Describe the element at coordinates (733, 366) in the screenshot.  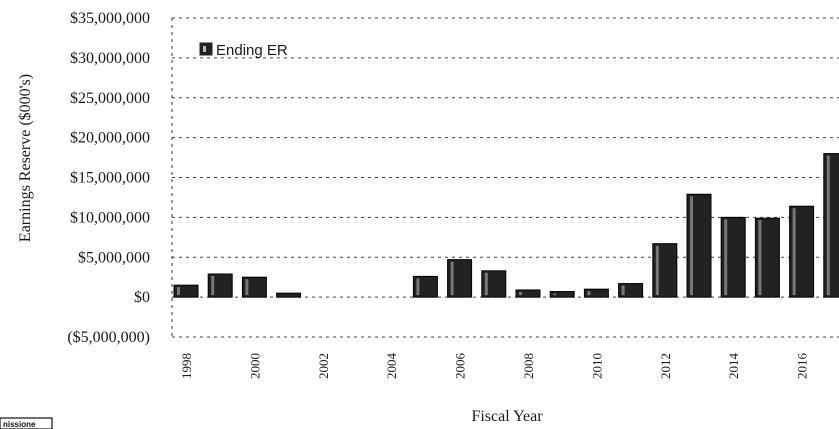
I see `x-tick-label: 2014` at that location.